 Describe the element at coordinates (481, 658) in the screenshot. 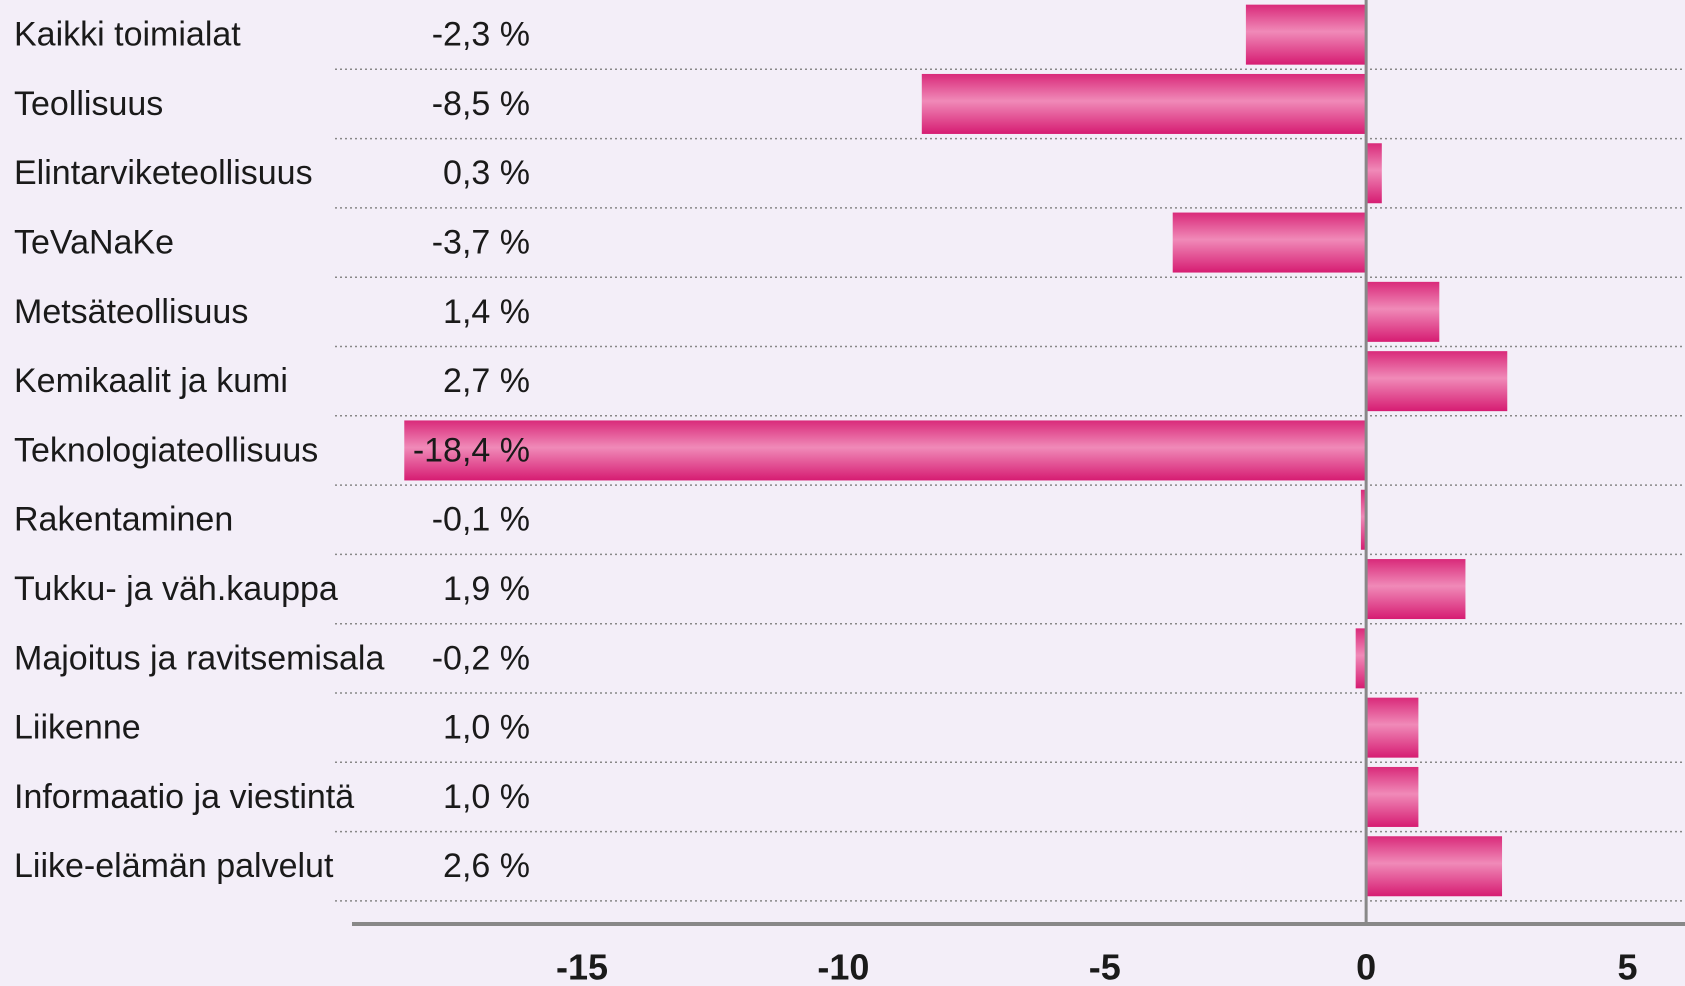

I see `value-label: -0,2 %` at that location.